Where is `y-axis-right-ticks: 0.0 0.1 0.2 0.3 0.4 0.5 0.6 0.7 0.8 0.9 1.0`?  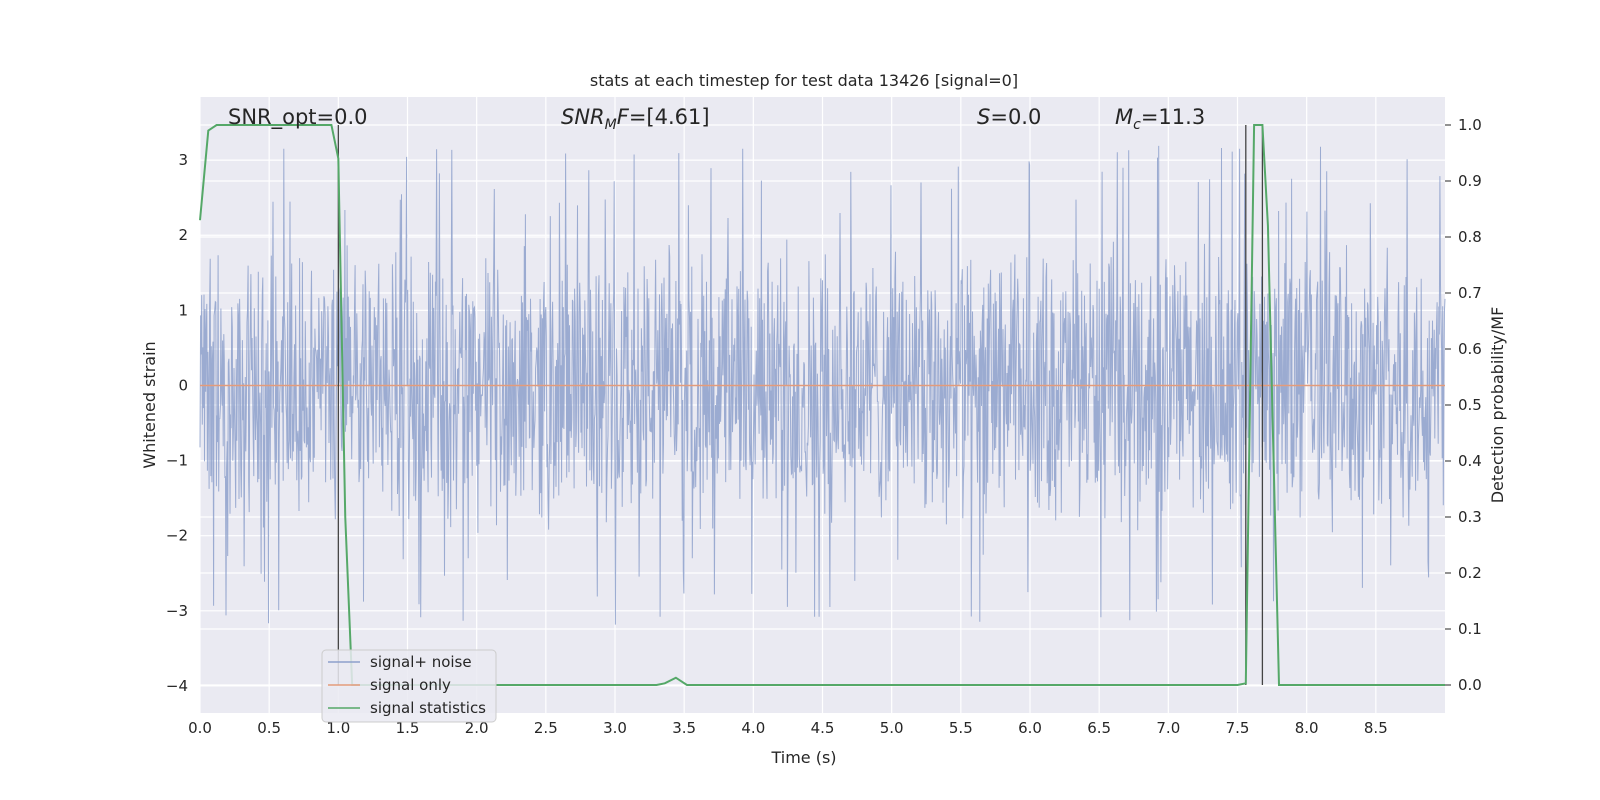
y-axis-right-ticks: 0.0 0.1 0.2 0.3 0.4 0.5 0.6 0.7 0.8 0.9 1.0 is located at coordinates (1463, 405).